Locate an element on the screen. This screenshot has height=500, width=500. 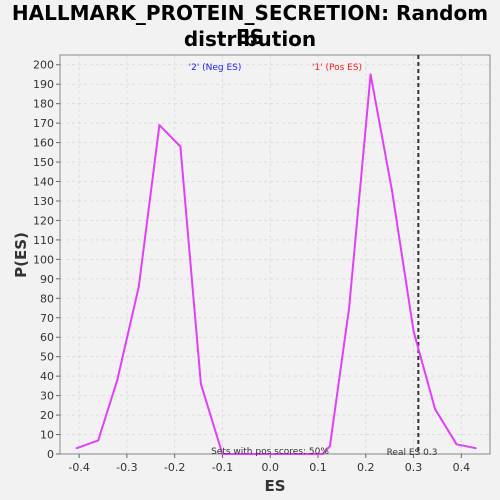
y-tick-label: 190 is located at coordinates (43, 84).